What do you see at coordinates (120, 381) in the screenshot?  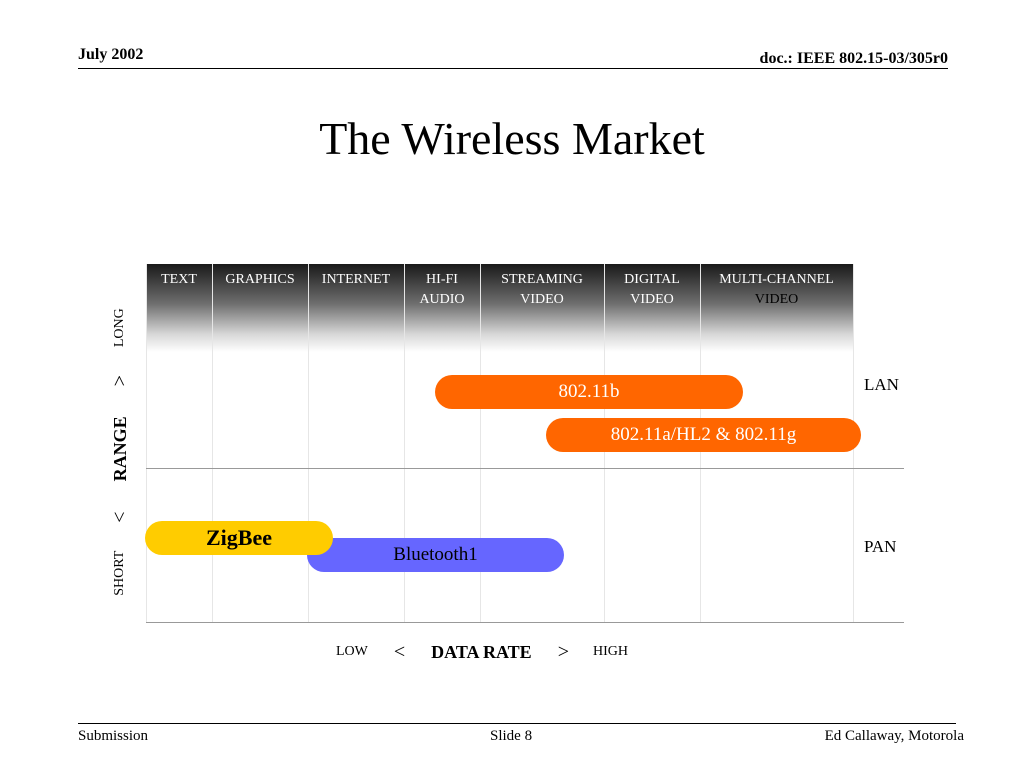 I see `y-axis-greater-than: >` at bounding box center [120, 381].